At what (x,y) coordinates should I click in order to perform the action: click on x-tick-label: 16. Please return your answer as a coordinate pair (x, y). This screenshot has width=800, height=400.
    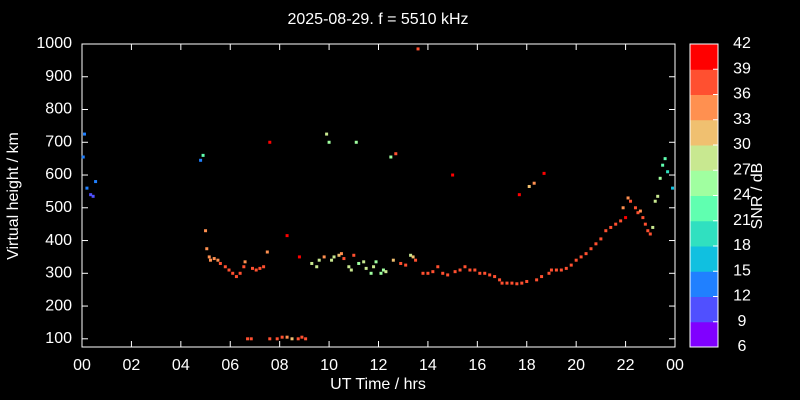
    Looking at the image, I should click on (477, 365).